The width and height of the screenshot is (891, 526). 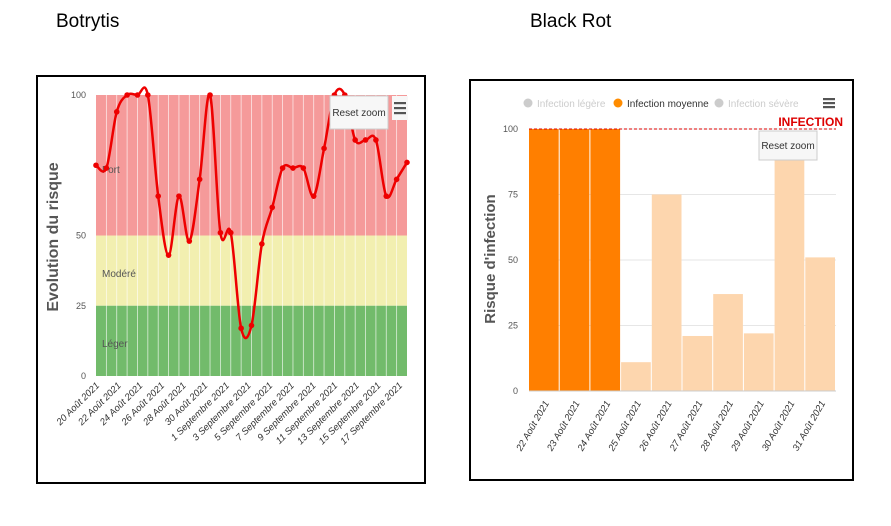 What do you see at coordinates (763, 104) in the screenshot?
I see `legend-label-severe: Infection sévère` at bounding box center [763, 104].